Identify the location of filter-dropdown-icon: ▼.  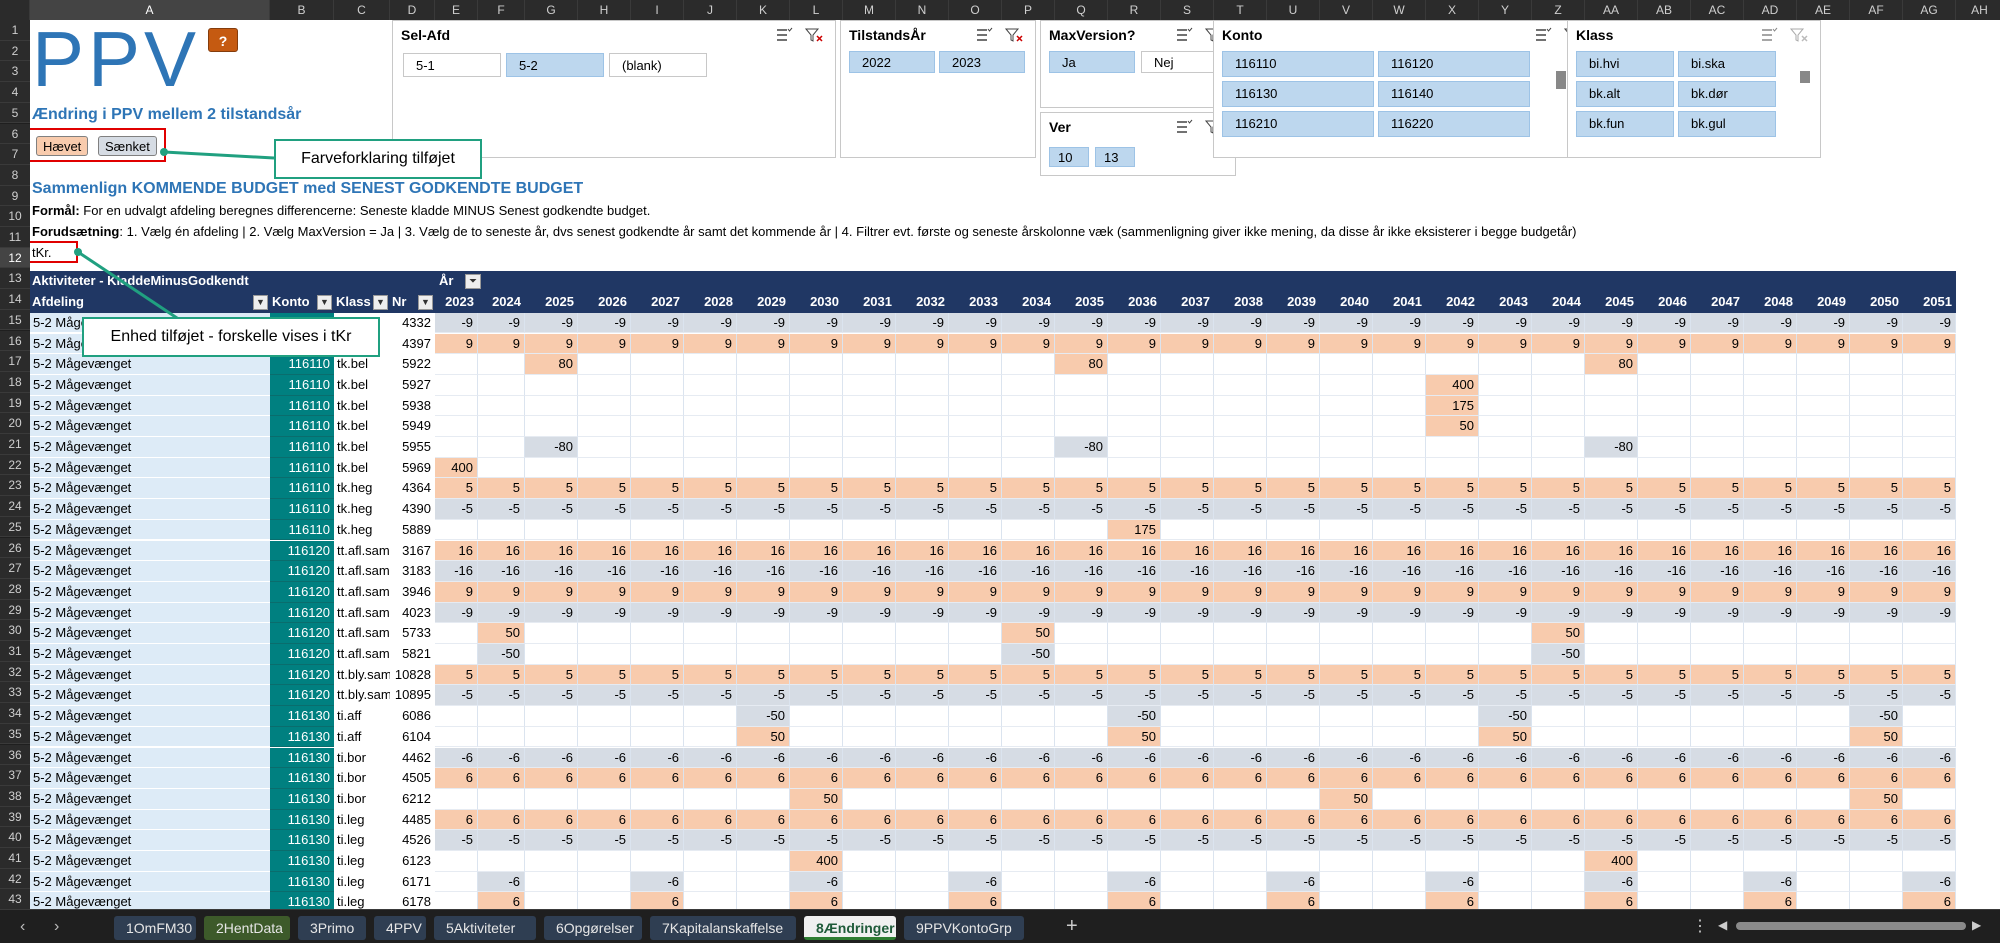
(324, 303).